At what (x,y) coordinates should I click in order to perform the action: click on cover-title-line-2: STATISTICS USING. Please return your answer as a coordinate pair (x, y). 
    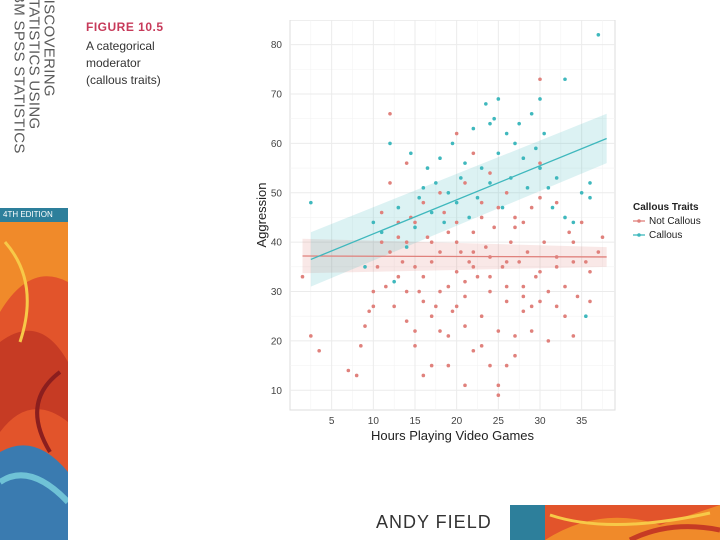
    Looking at the image, I should click on (34, 65).